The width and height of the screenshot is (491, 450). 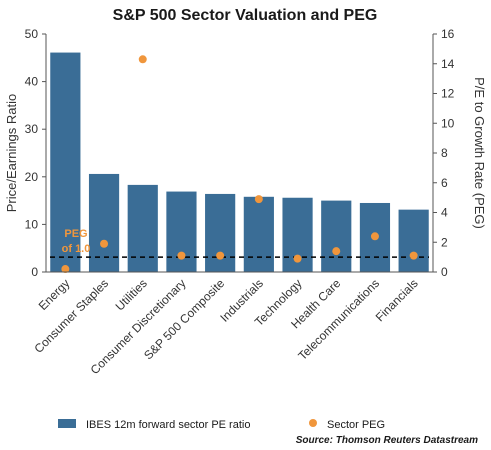 What do you see at coordinates (397, 300) in the screenshot?
I see `category-label-9: Financials` at bounding box center [397, 300].